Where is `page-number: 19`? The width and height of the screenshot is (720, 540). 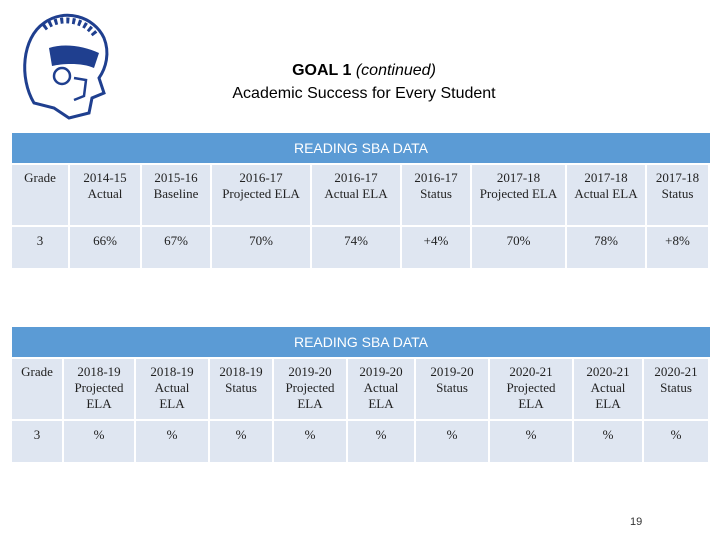 page-number: 19 is located at coordinates (636, 522).